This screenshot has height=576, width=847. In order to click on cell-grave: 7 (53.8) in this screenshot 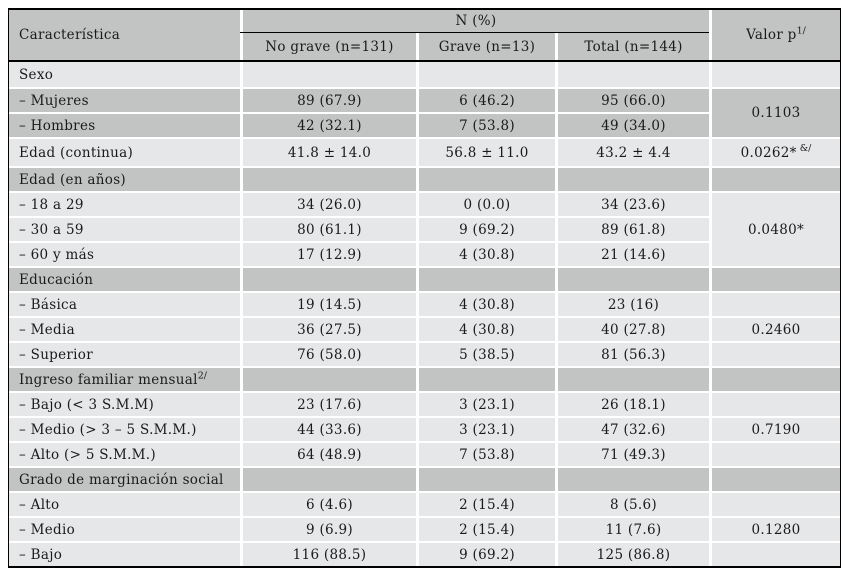, I will do `click(485, 124)`.